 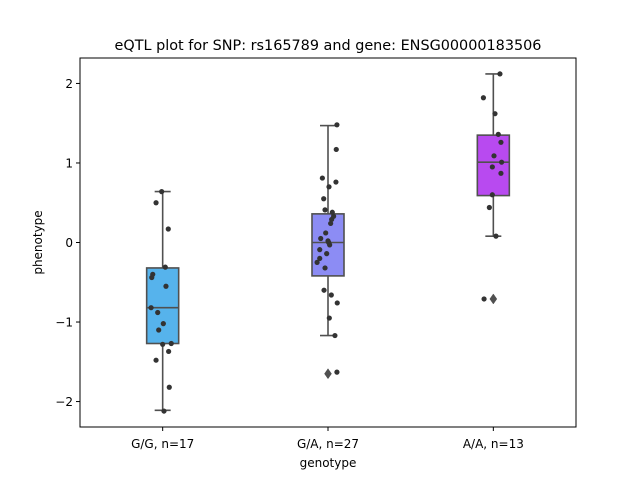 What do you see at coordinates (69, 163) in the screenshot?
I see `y-tick-label: 1` at bounding box center [69, 163].